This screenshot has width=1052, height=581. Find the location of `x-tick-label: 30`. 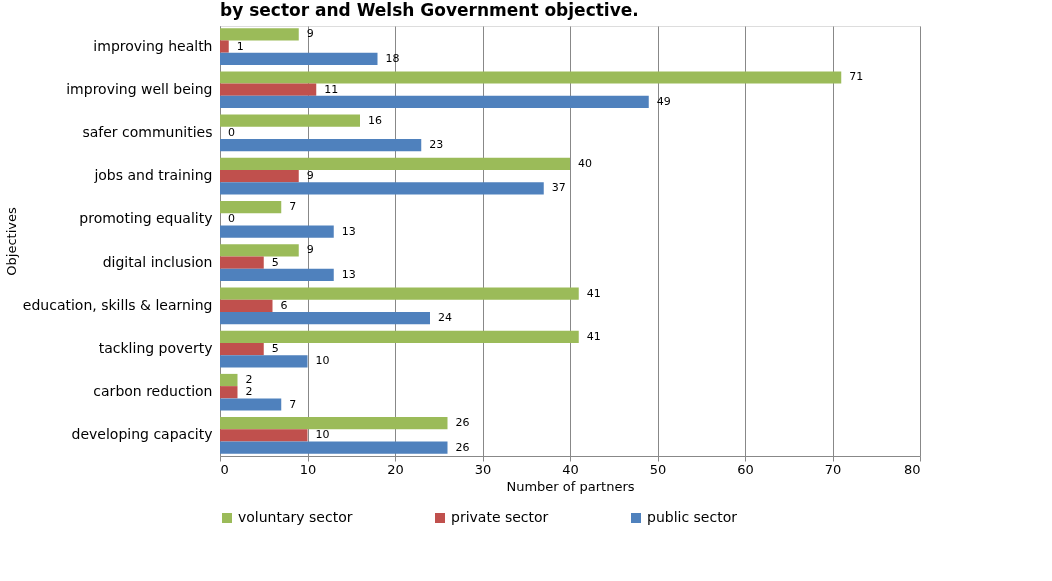

x-tick-label: 30 is located at coordinates (483, 469).